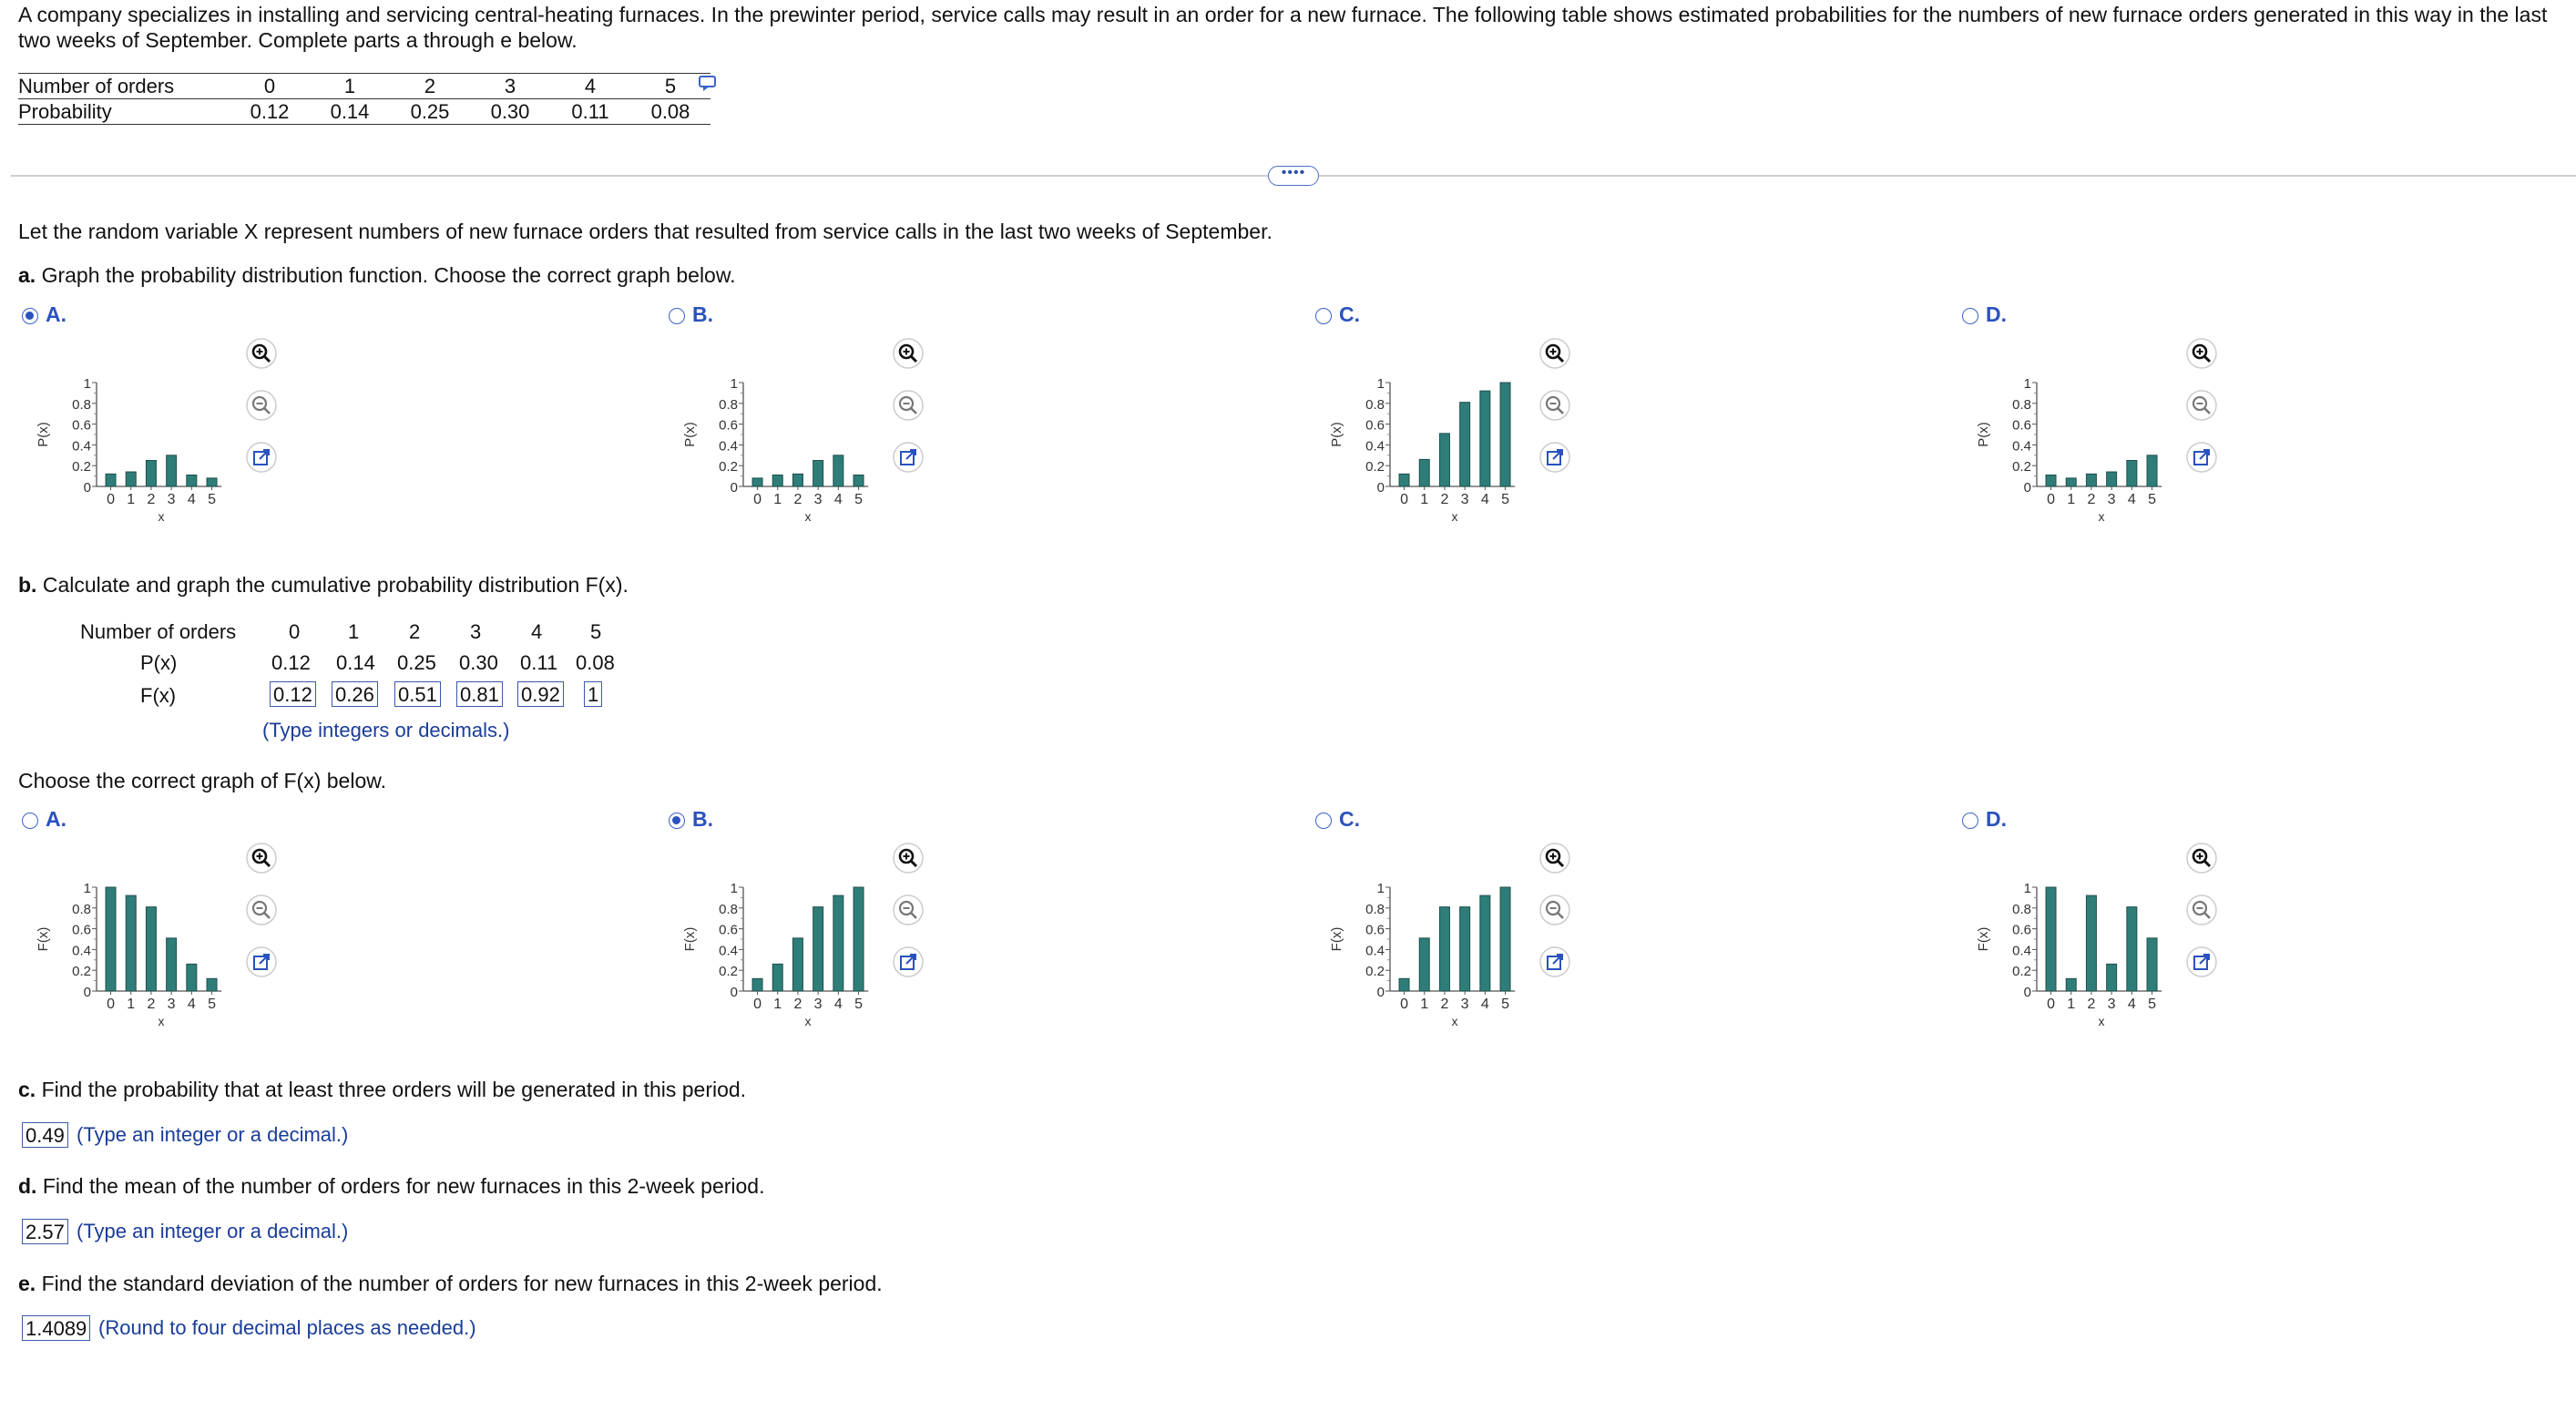  Describe the element at coordinates (2132, 1004) in the screenshot. I see `x-tick-label: 4` at that location.